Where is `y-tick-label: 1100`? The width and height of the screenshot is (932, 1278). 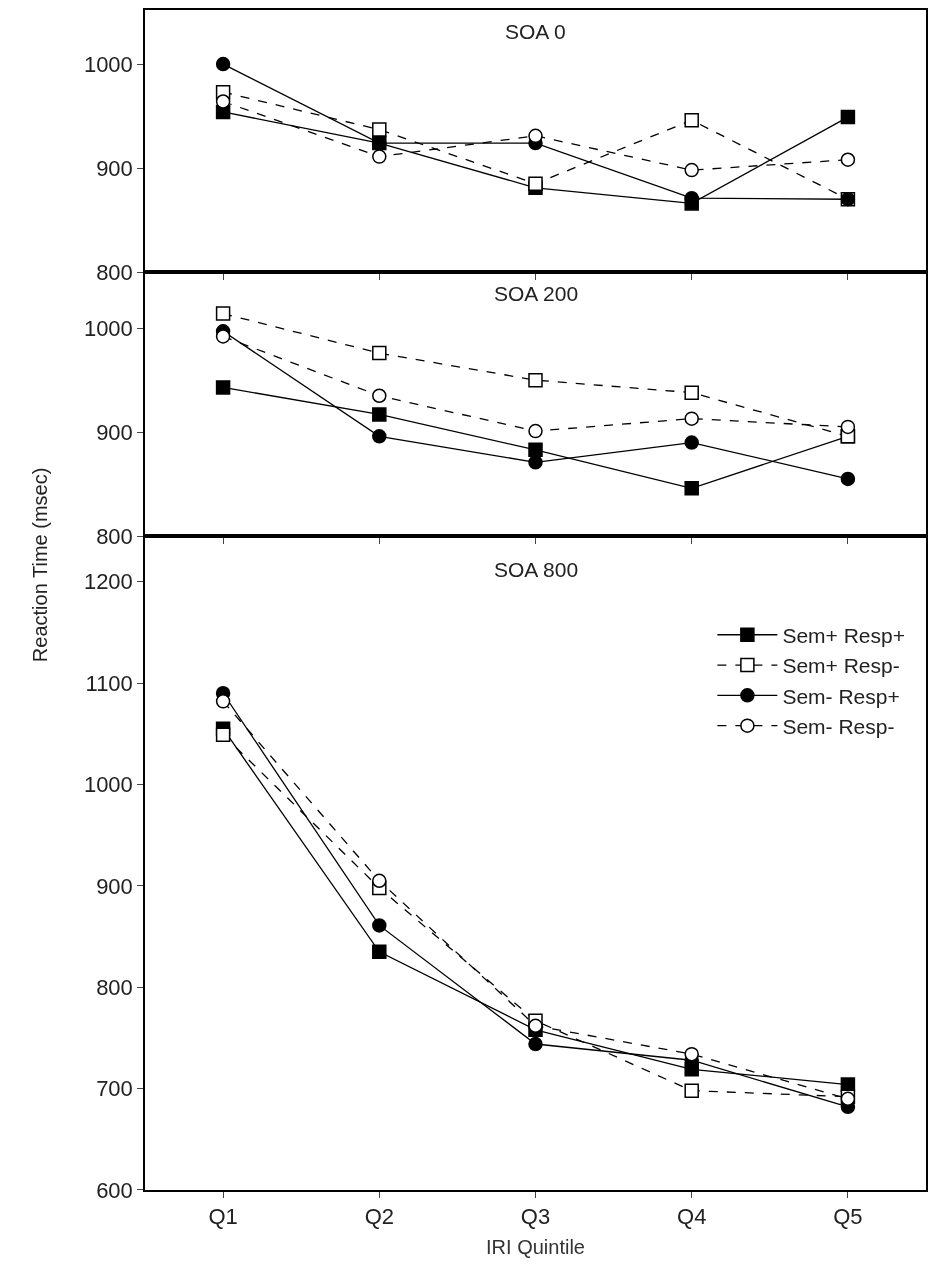 y-tick-label: 1100 is located at coordinates (109, 683).